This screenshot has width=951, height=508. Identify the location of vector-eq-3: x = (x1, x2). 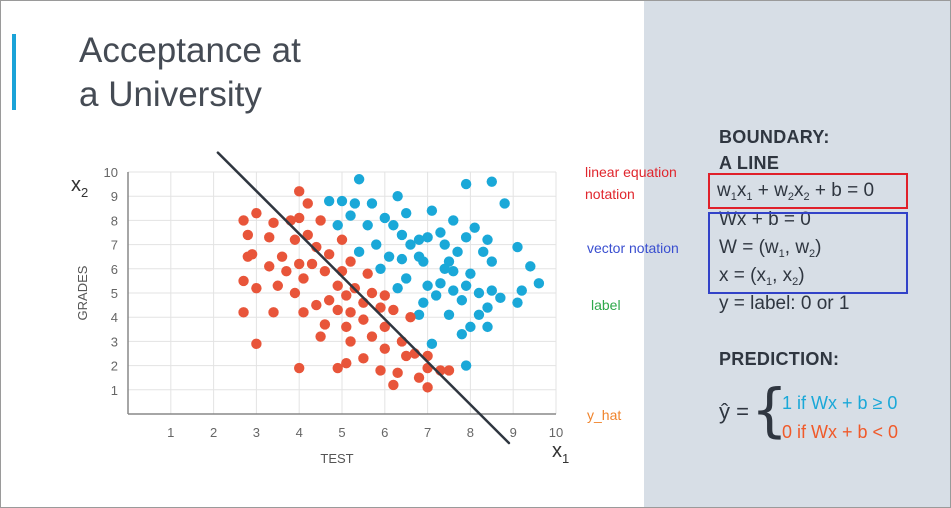
(762, 276).